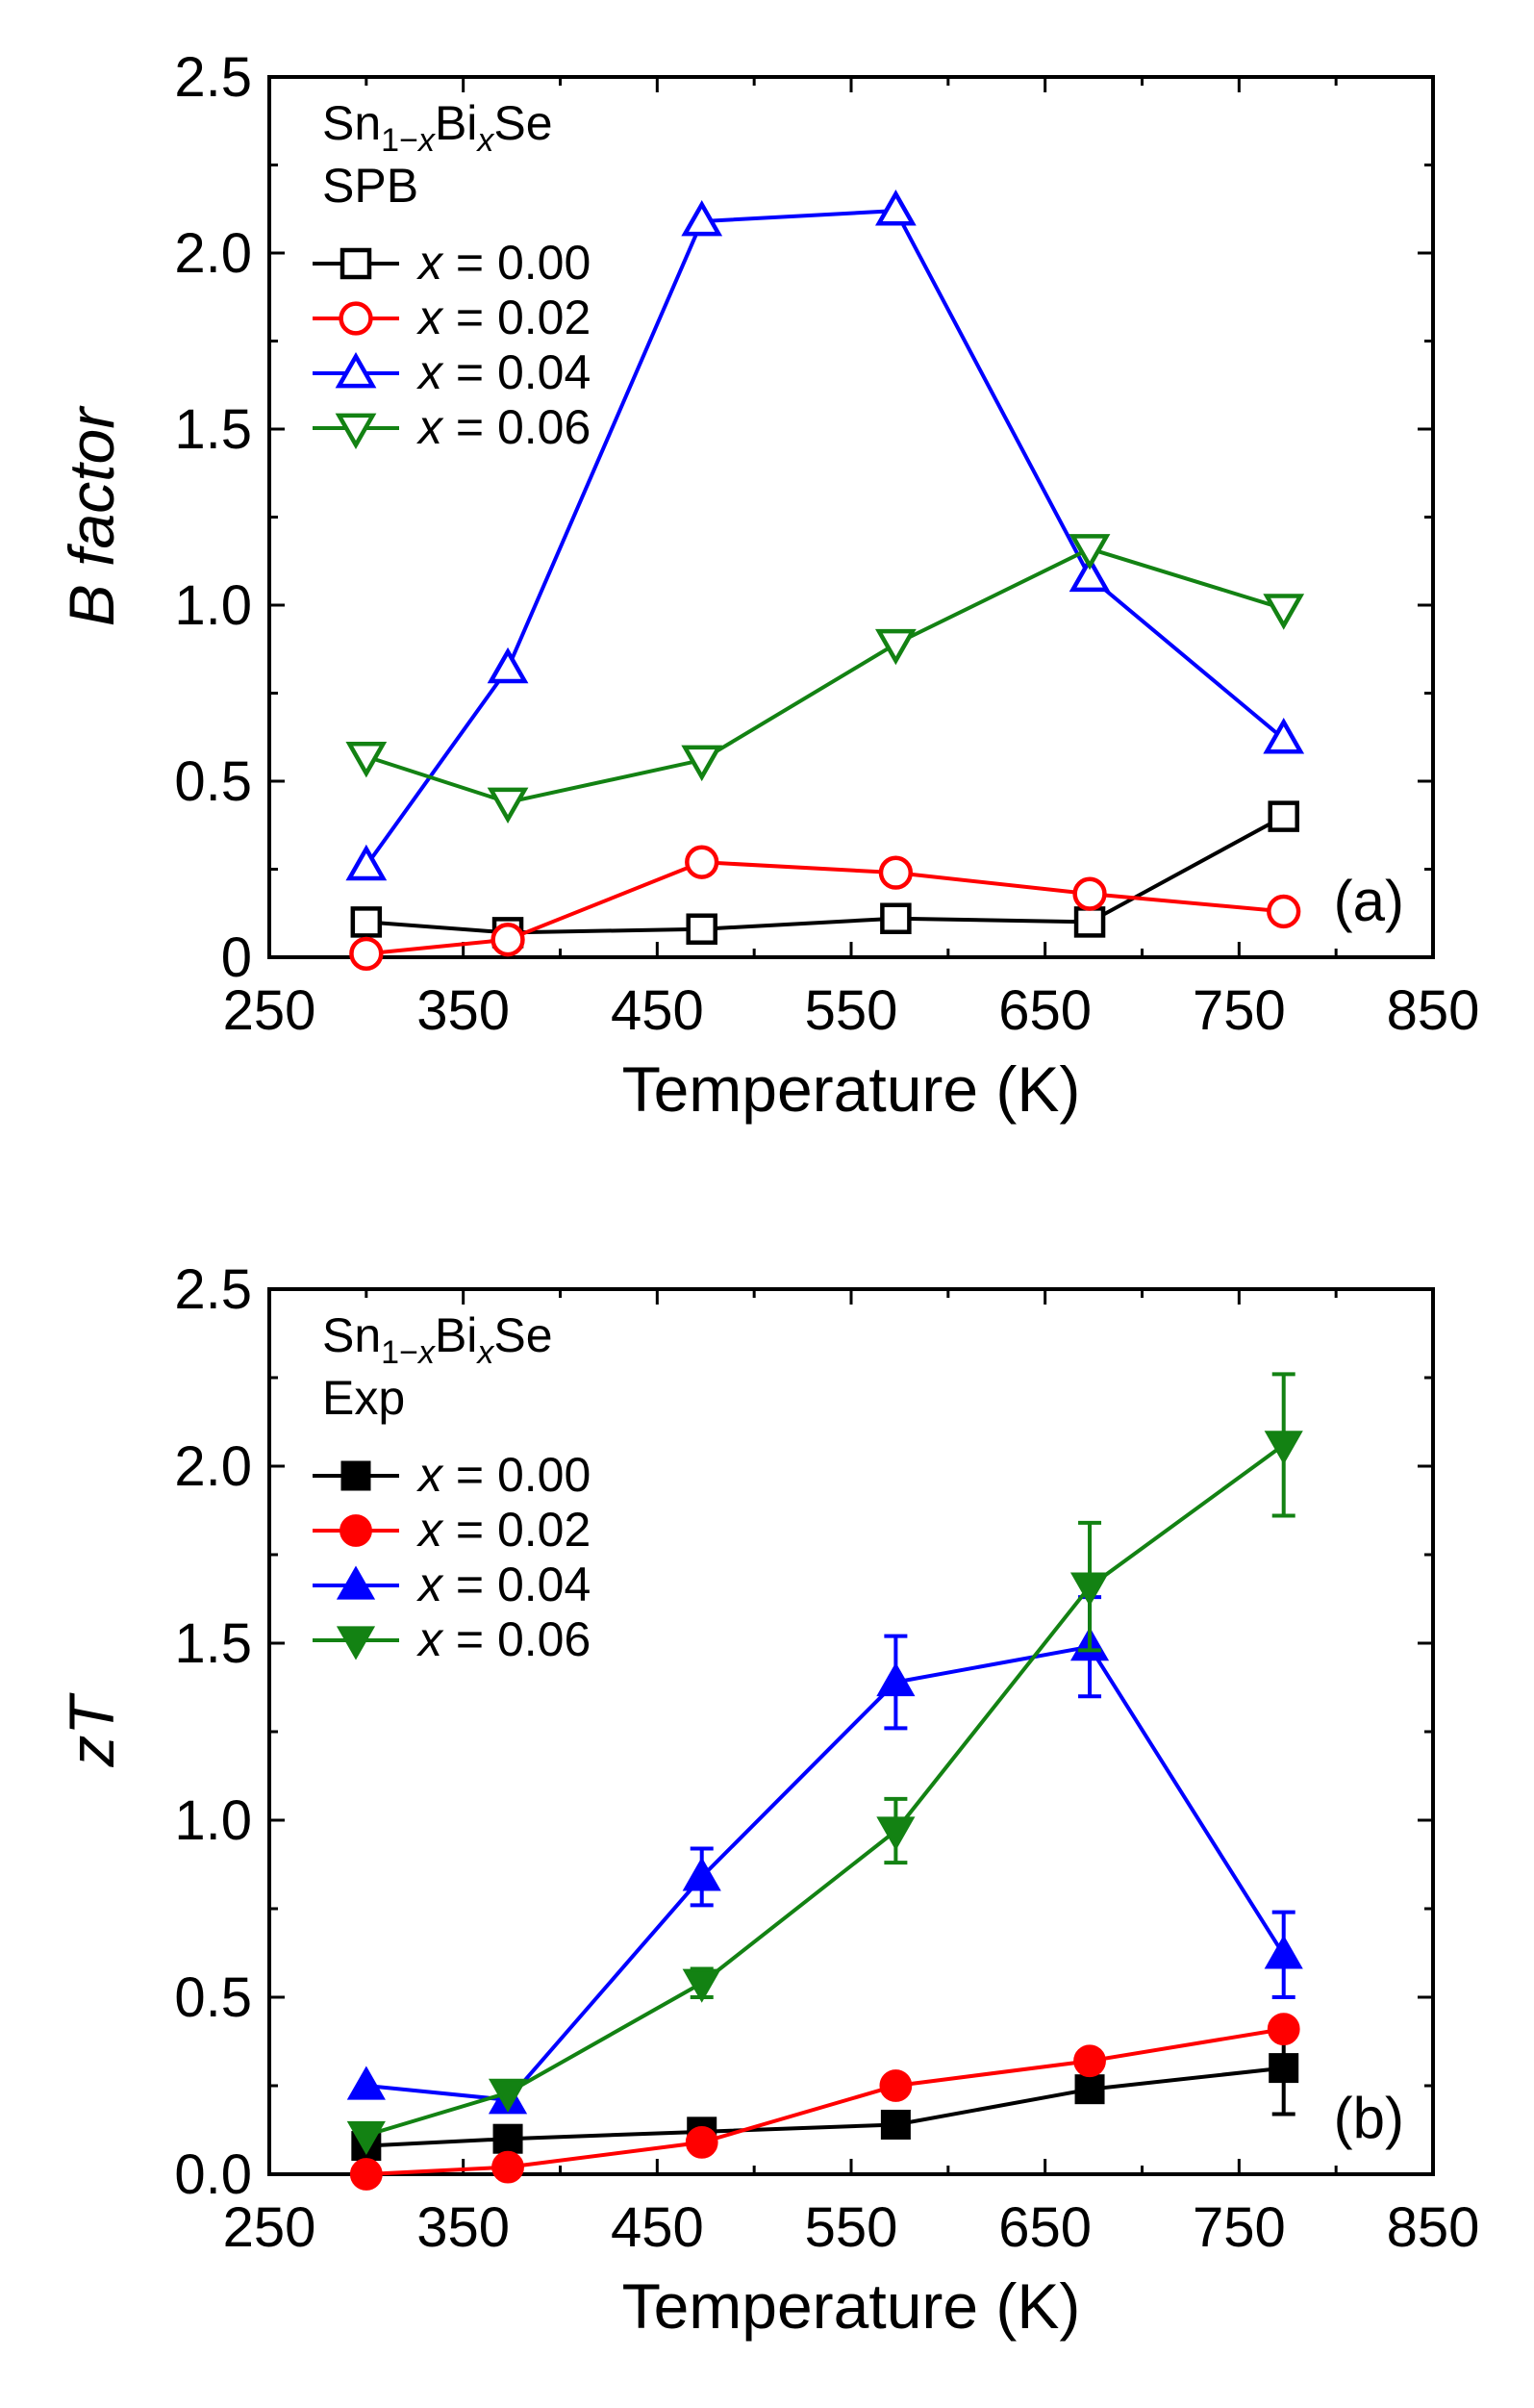 The image size is (1534, 2408). What do you see at coordinates (236, 957) in the screenshot?
I see `y-tick-label: 0` at bounding box center [236, 957].